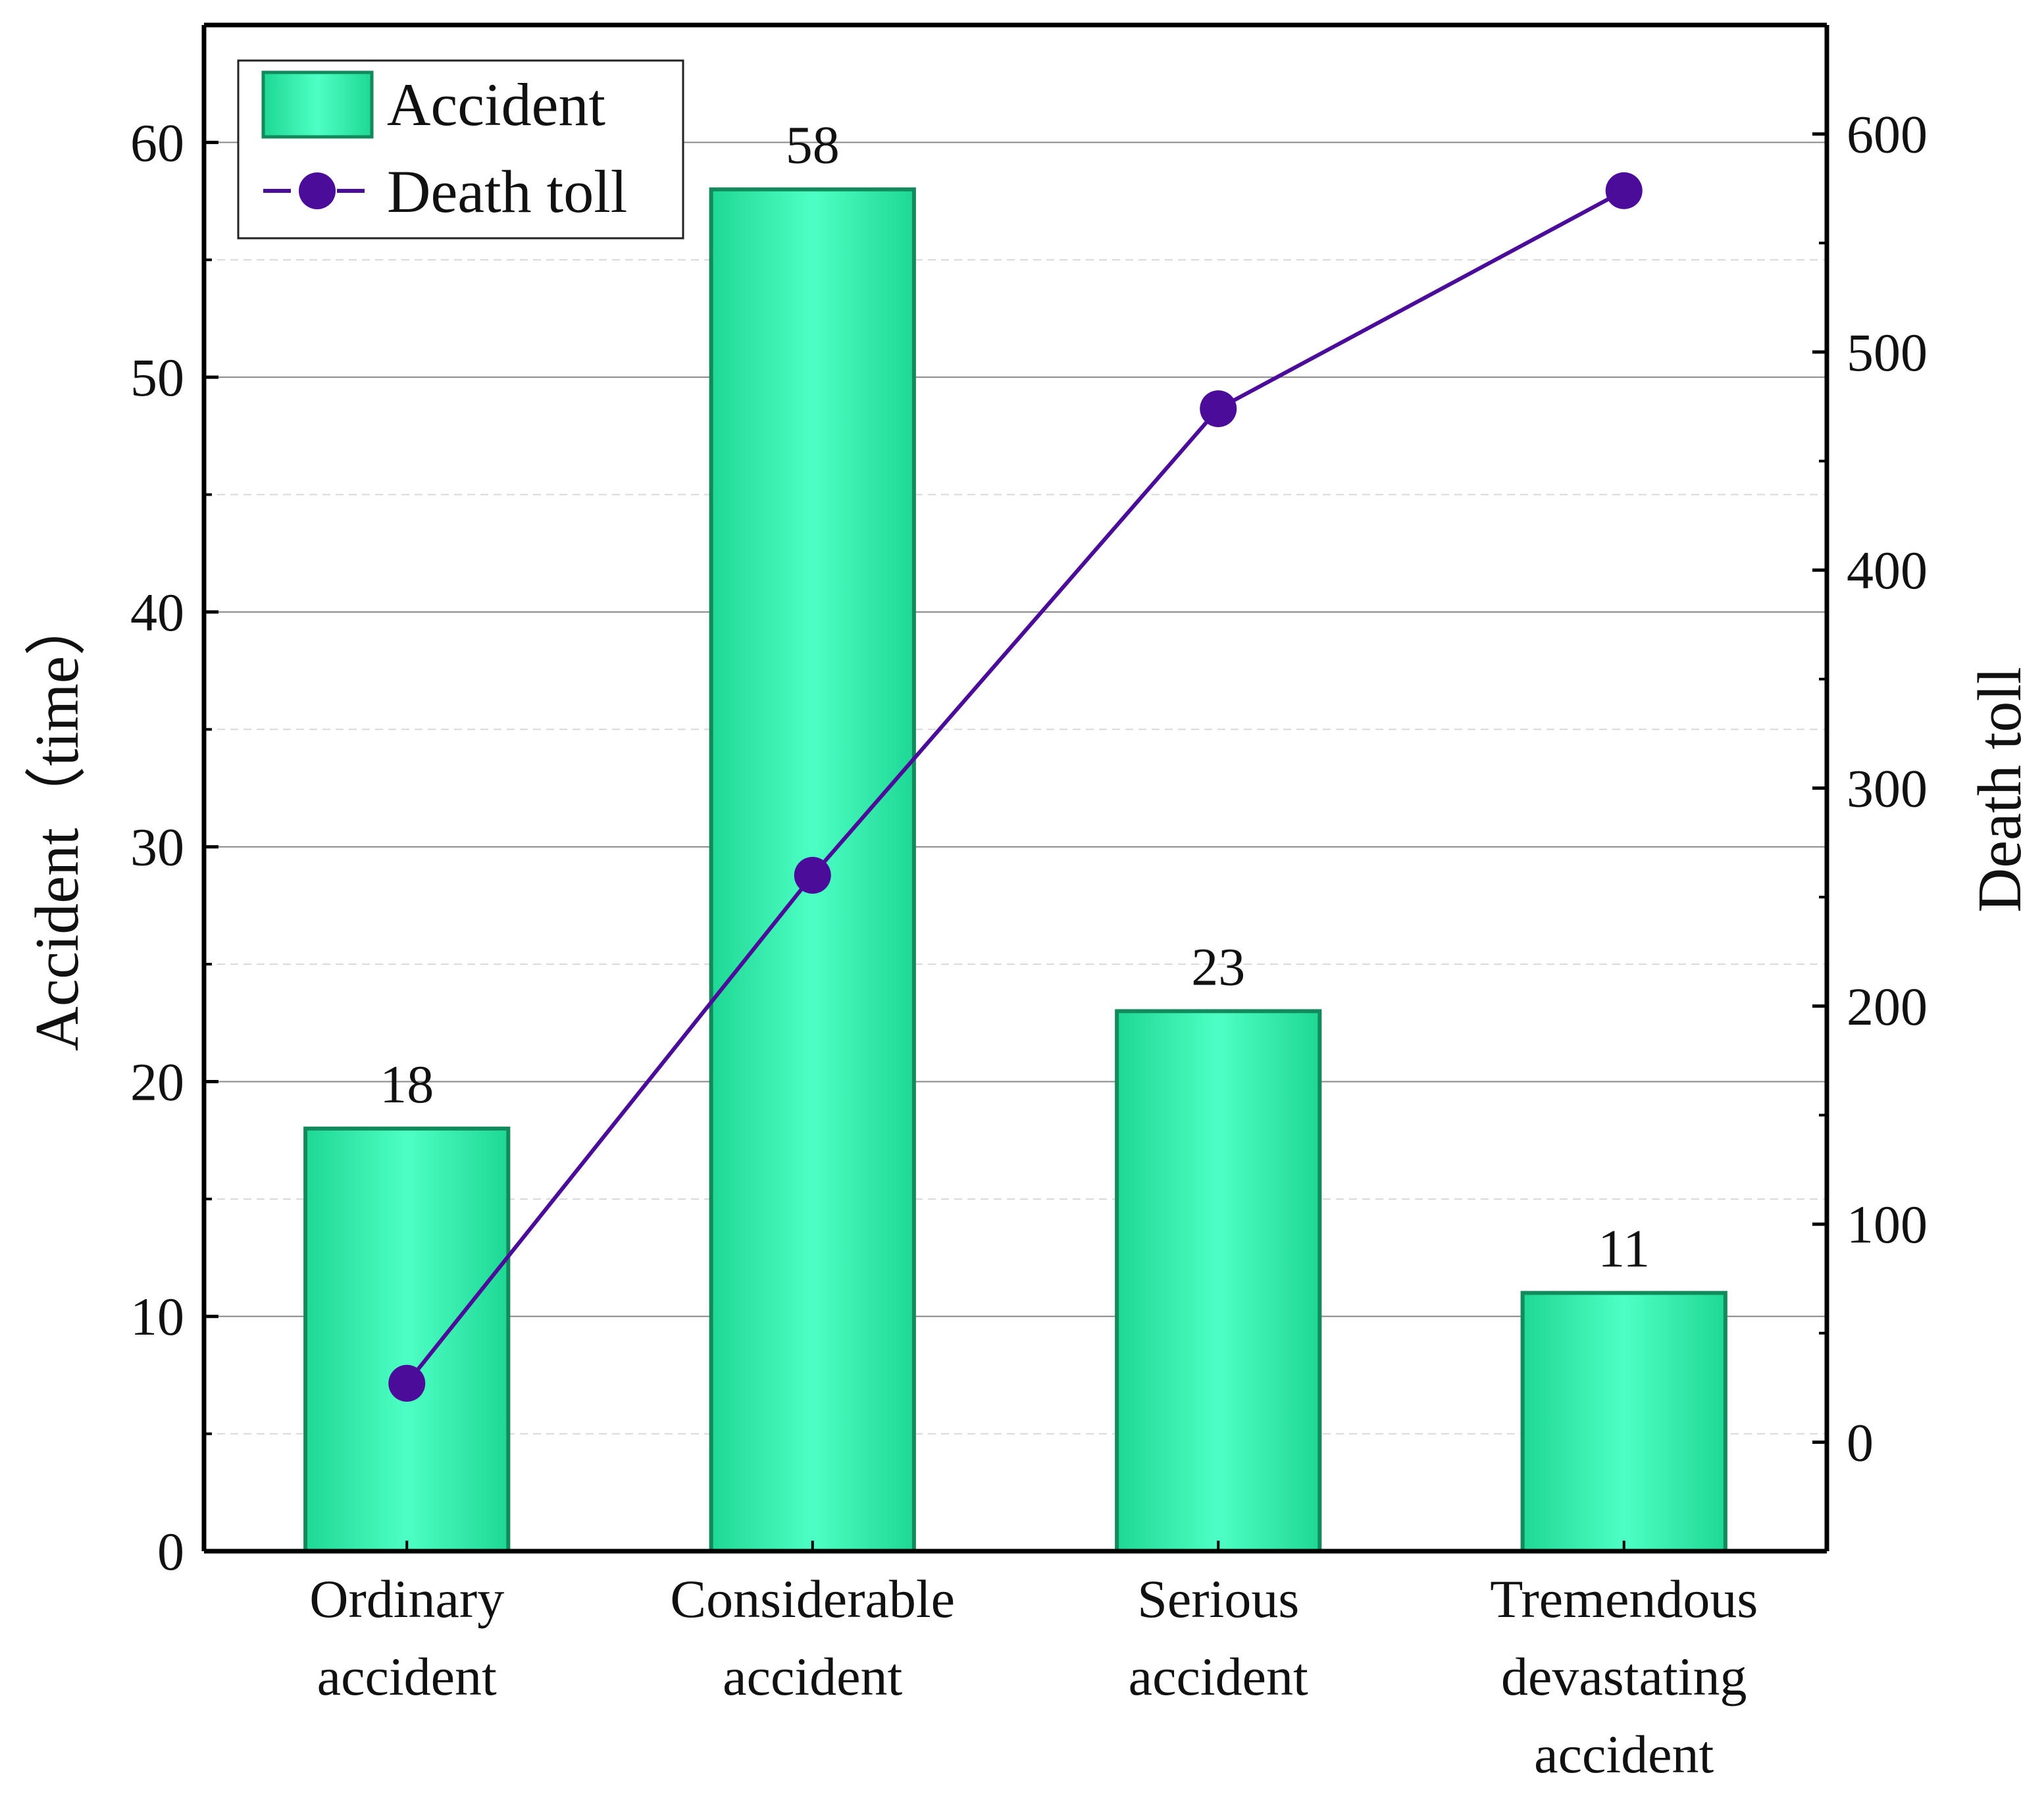 This screenshot has height=1796, width=2044. I want to click on x-tick-label: devastating, so click(1624, 1677).